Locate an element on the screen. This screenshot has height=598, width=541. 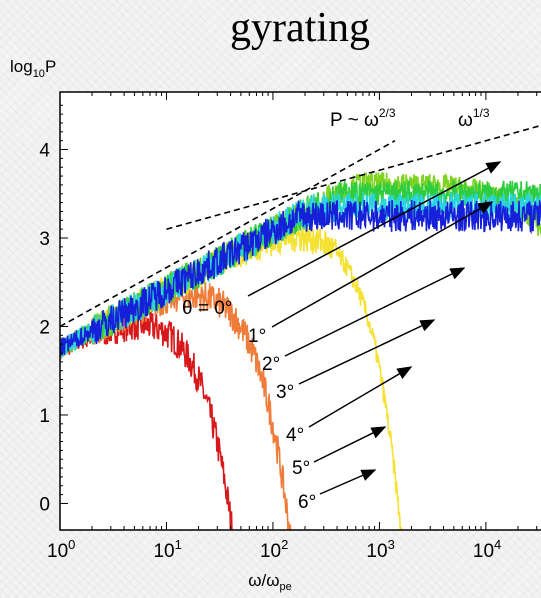
x-axis-label: ω/ωpe is located at coordinates (270, 582).